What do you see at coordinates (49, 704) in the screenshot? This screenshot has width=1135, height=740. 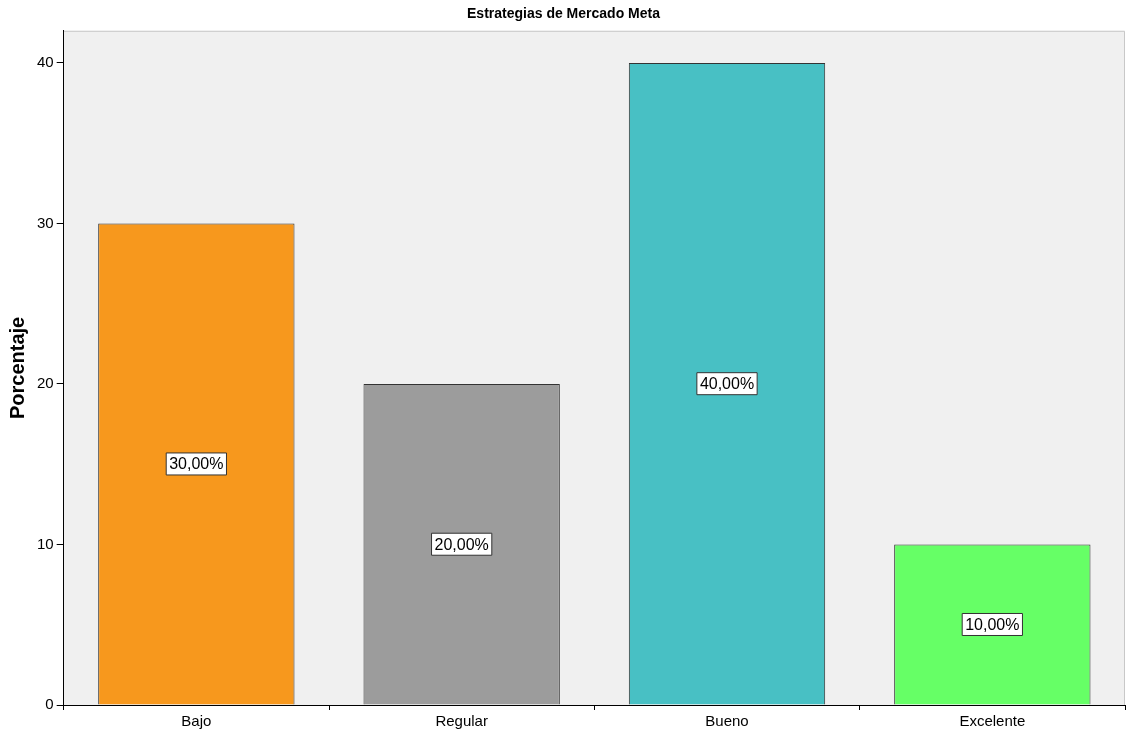 I see `y-tick-label: 0` at bounding box center [49, 704].